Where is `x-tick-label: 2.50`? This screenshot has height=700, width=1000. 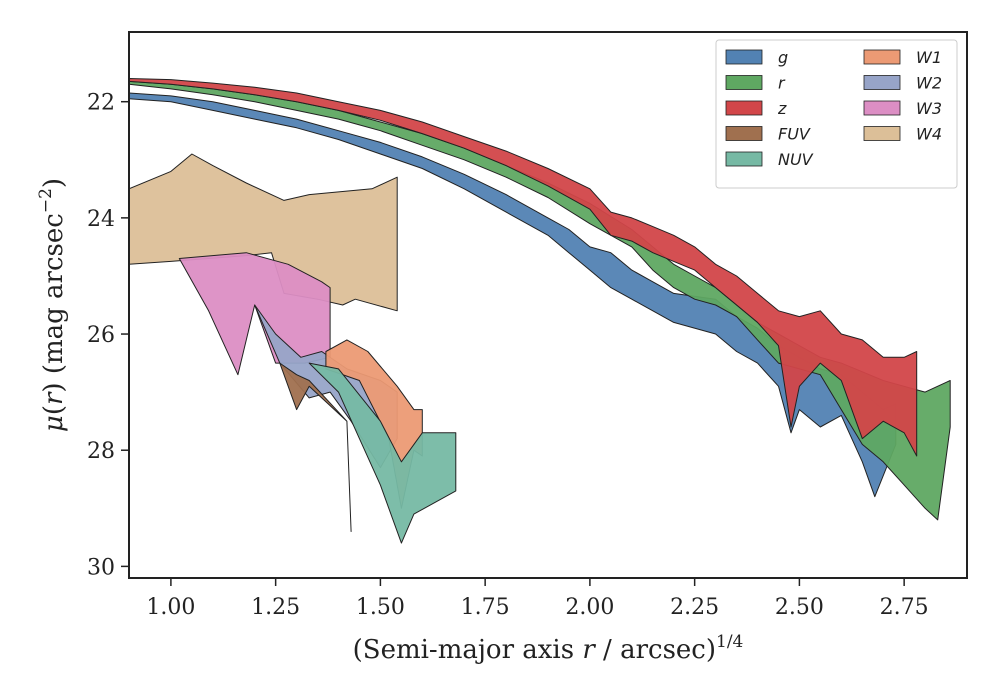
x-tick-label: 2.50 is located at coordinates (799, 607).